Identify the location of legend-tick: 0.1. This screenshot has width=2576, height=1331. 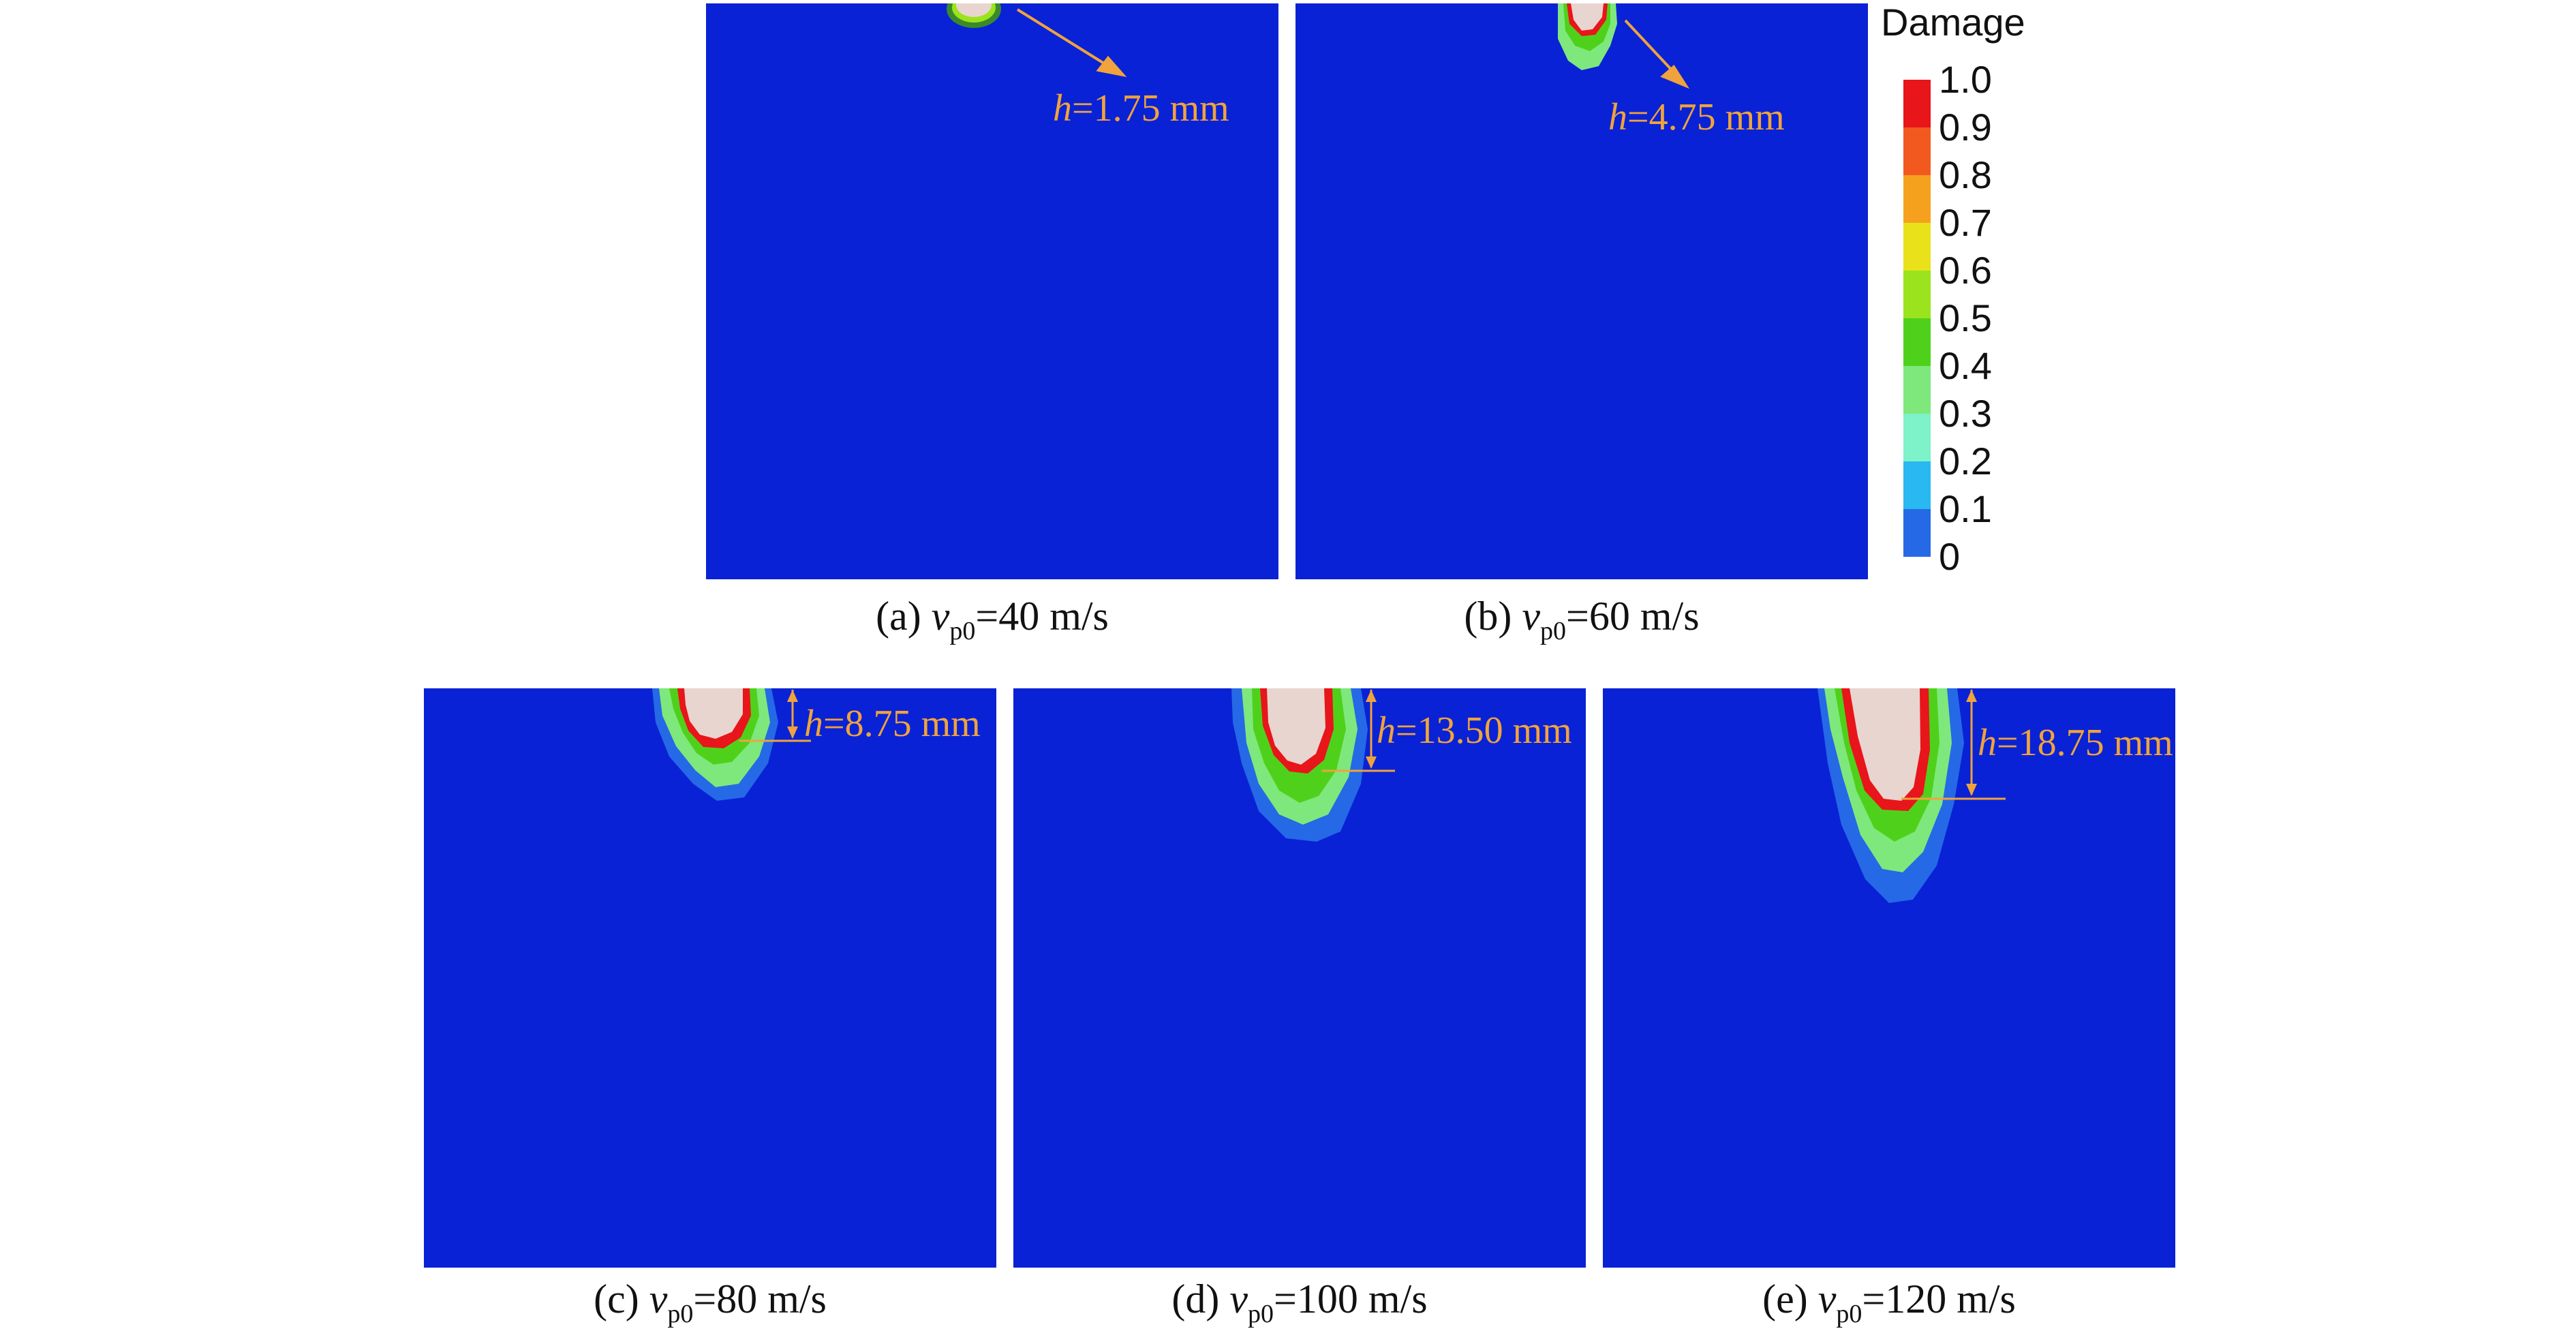
(1966, 509).